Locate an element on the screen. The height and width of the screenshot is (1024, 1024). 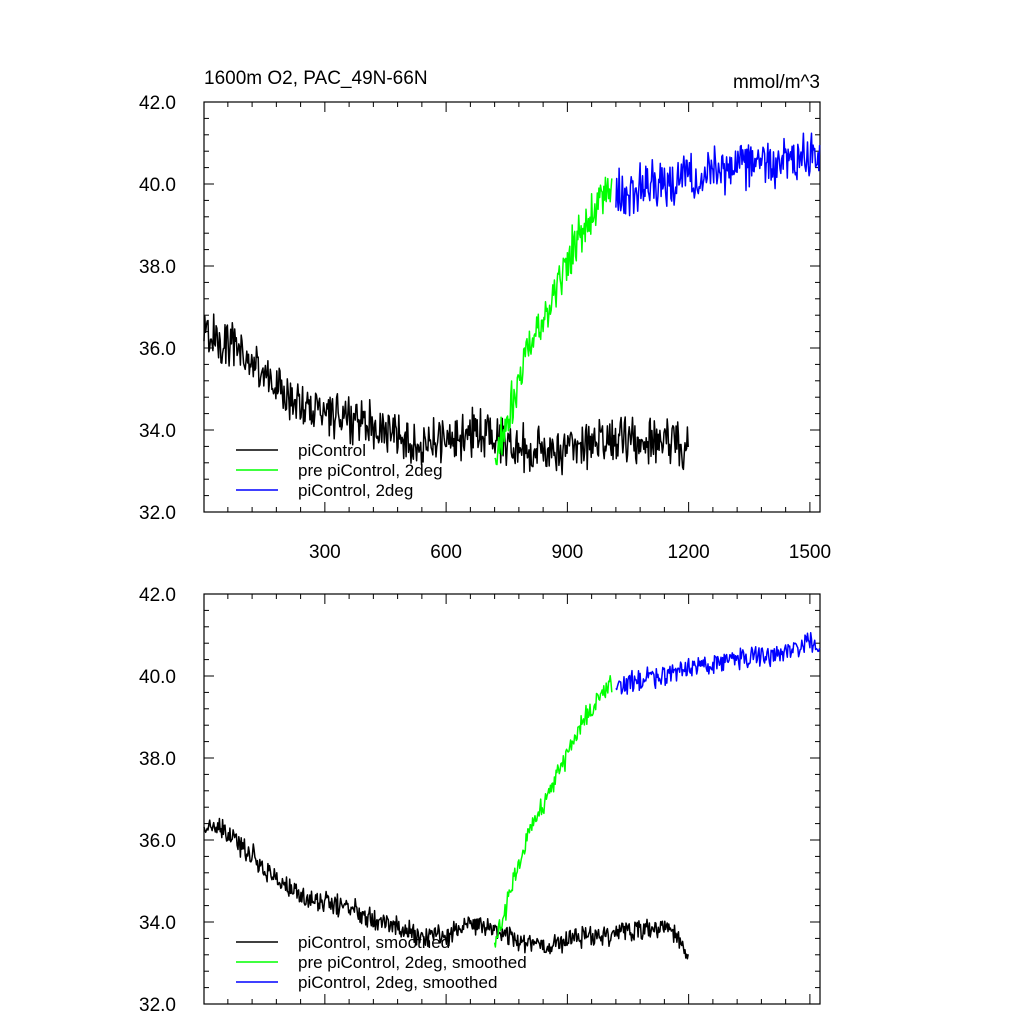
legend-label: piControl is located at coordinates (332, 450).